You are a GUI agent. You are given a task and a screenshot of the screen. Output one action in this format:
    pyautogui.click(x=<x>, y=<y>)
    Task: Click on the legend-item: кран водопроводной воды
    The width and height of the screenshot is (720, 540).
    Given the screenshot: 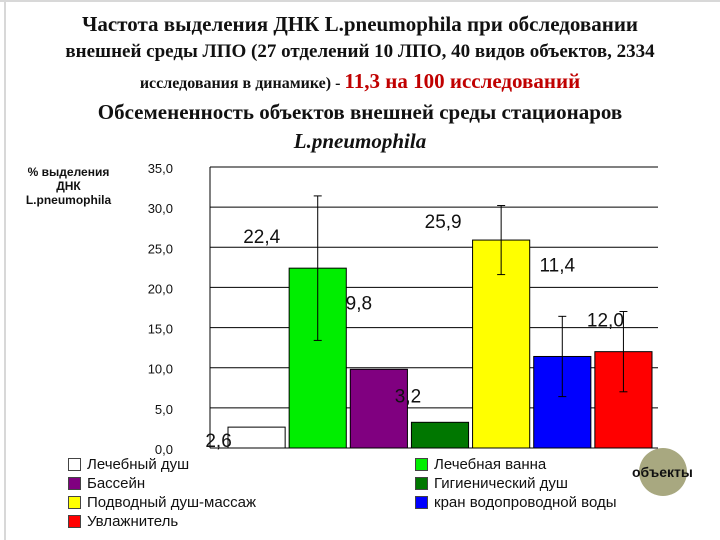 What is the action you would take?
    pyautogui.click(x=516, y=502)
    